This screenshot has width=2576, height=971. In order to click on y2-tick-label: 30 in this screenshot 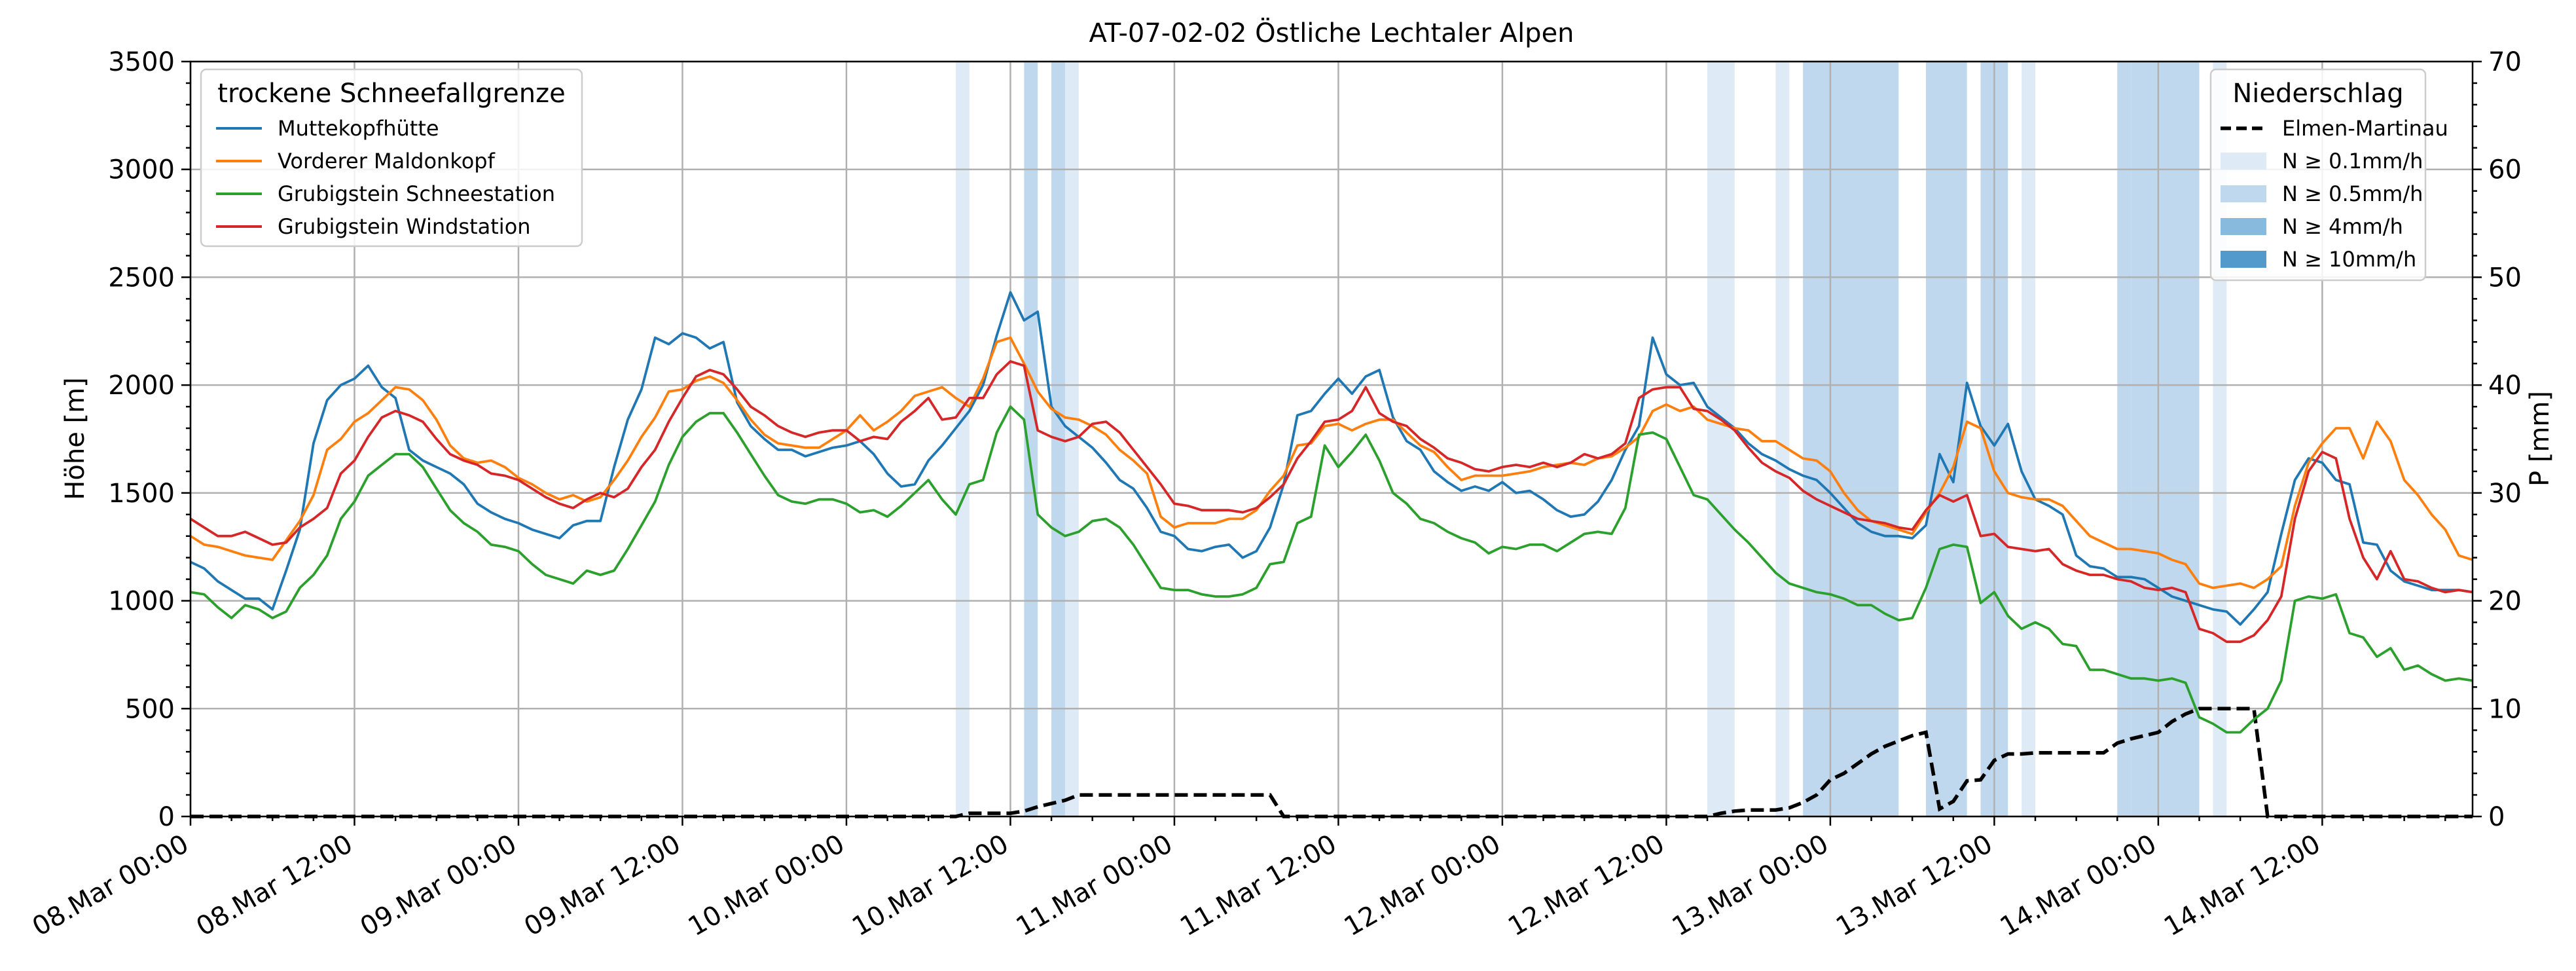, I will do `click(2505, 494)`.